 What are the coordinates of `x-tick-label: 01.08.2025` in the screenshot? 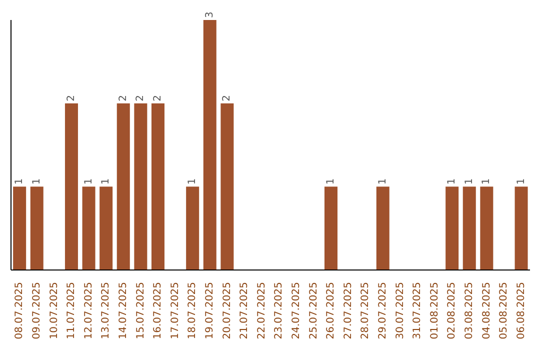 It's located at (434, 311).